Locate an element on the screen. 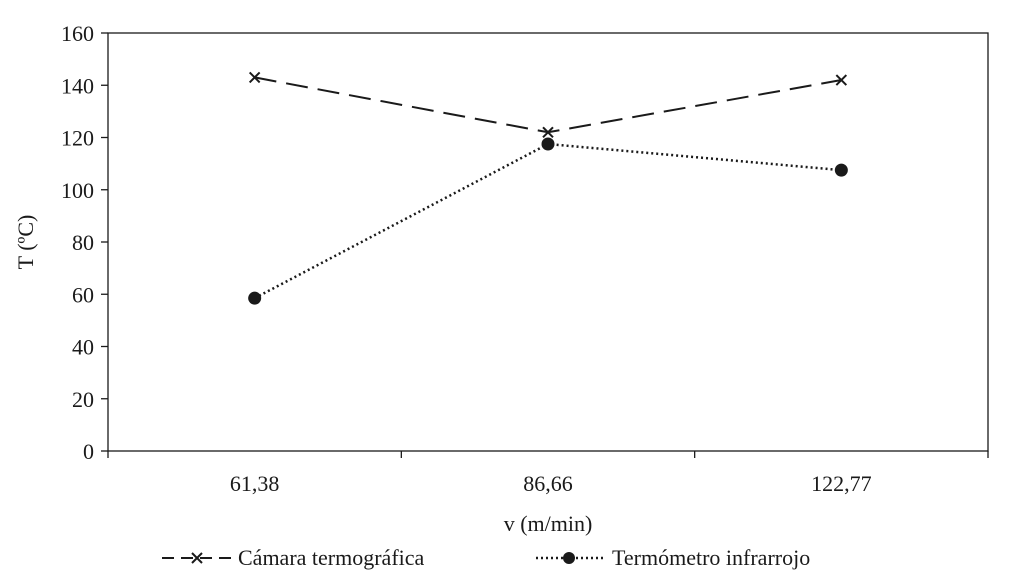 This screenshot has width=1014, height=584. y-axis-label: T (ºC) is located at coordinates (25, 242).